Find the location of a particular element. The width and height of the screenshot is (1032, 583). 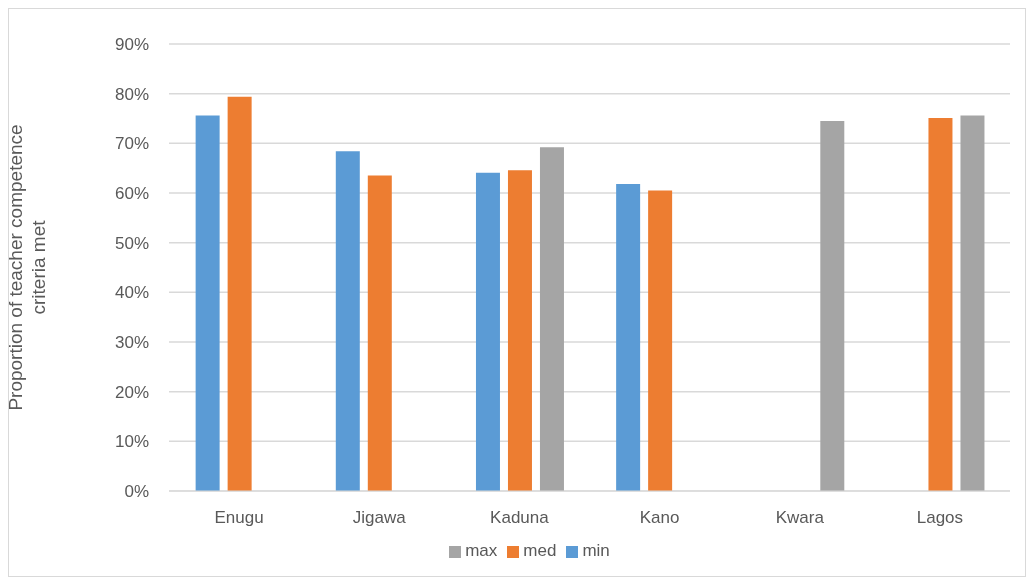

x-tick-label: Lagos is located at coordinates (940, 518).